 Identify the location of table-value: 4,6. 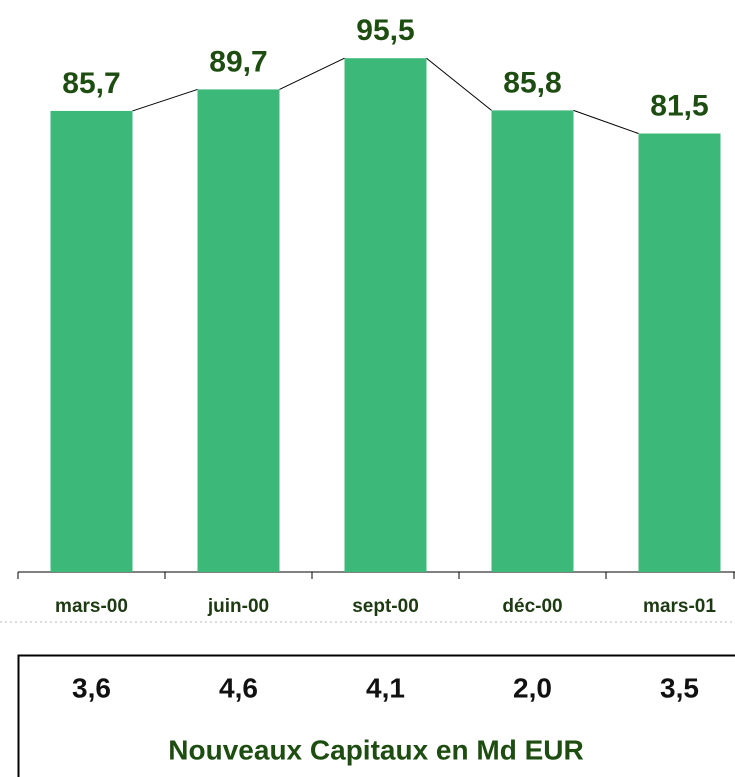
(238, 687).